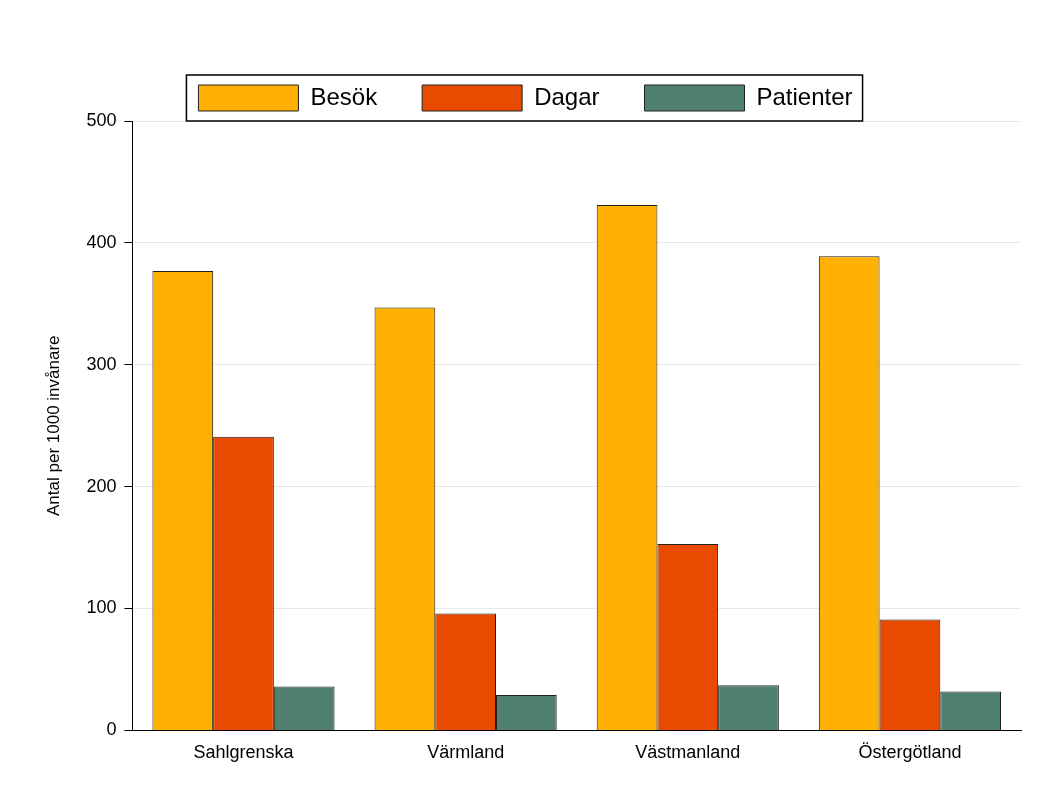 Image resolution: width=1056 pixels, height=796 pixels. What do you see at coordinates (344, 96) in the screenshot?
I see `legend-label: Besök` at bounding box center [344, 96].